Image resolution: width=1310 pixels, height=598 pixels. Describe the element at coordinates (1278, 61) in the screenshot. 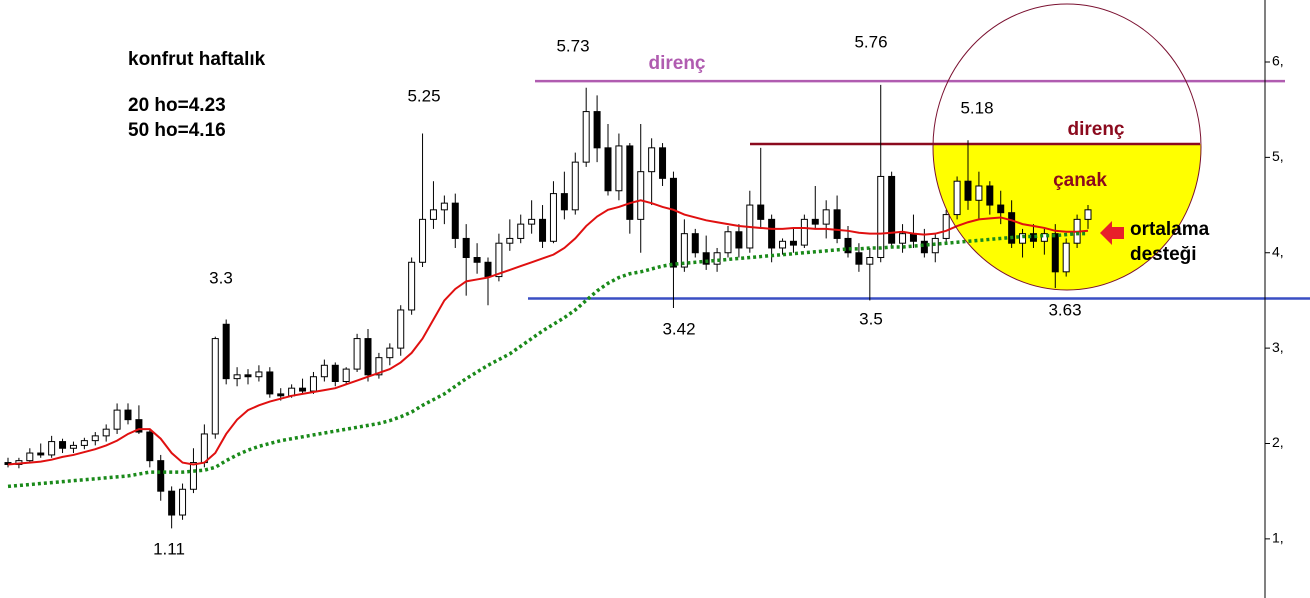

I see `y-tick-label: 6,` at that location.